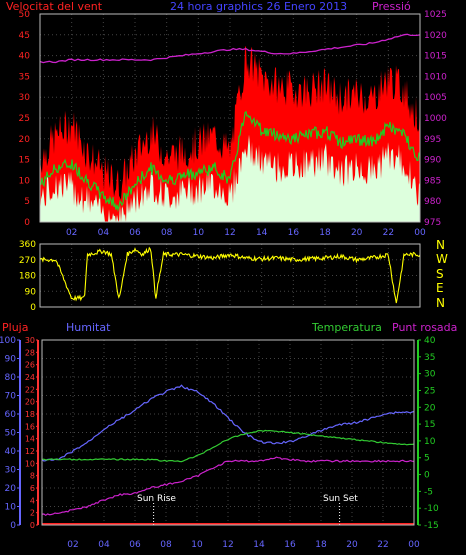  I want to click on pressure-axis-tick: 1000, so click(435, 119).